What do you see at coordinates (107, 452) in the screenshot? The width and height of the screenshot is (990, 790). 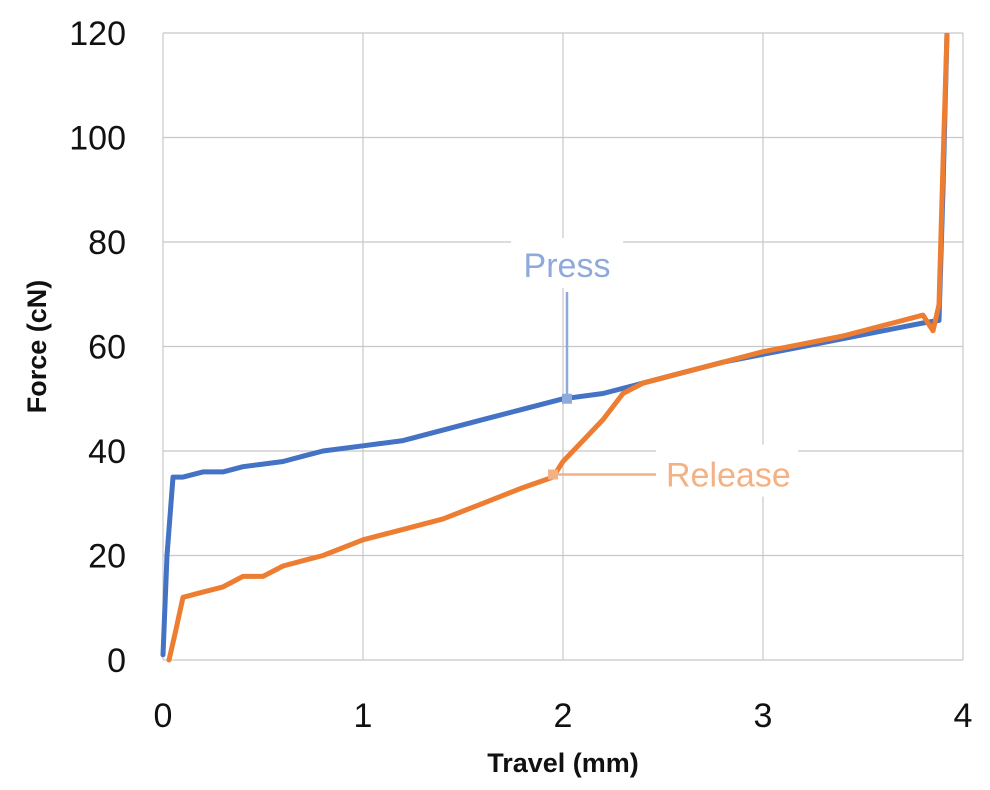 I see `y-tick-label: 40` at bounding box center [107, 452].